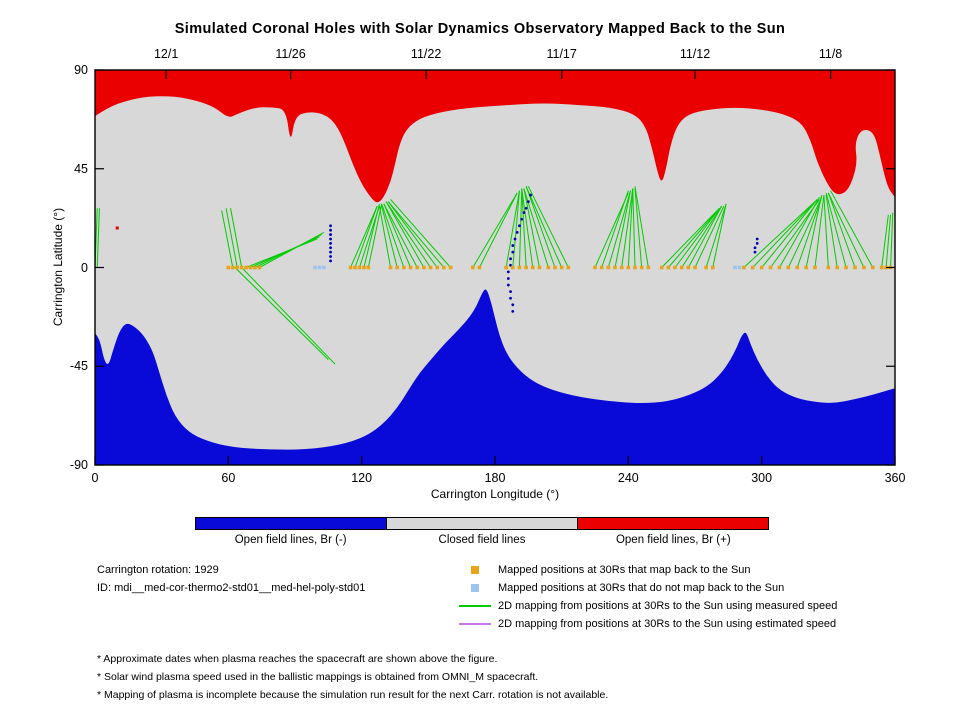  Describe the element at coordinates (290, 540) in the screenshot. I see `colorbar-label-negative: Open field lines, Br (-)` at that location.